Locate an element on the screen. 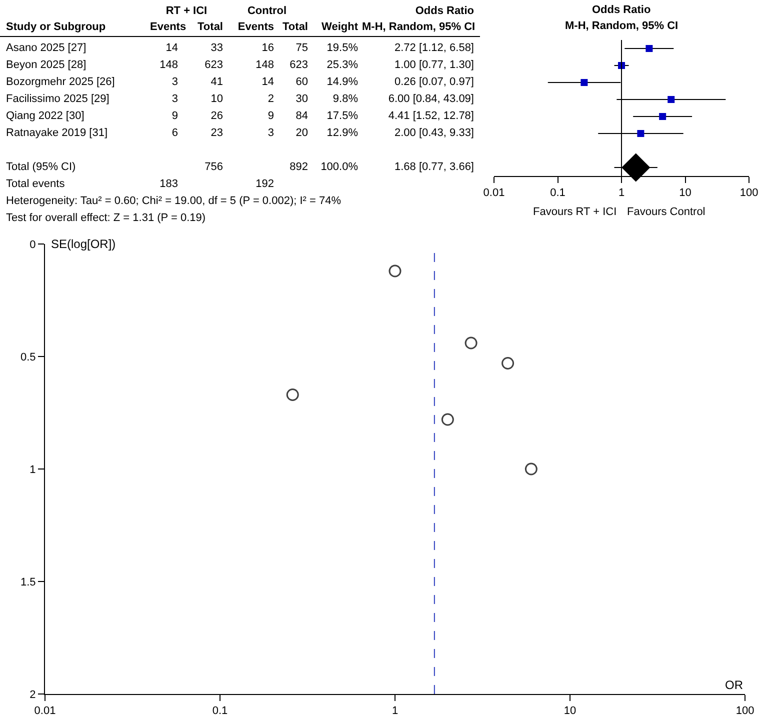 The image size is (767, 716). text: Total events is located at coordinates (35, 184).